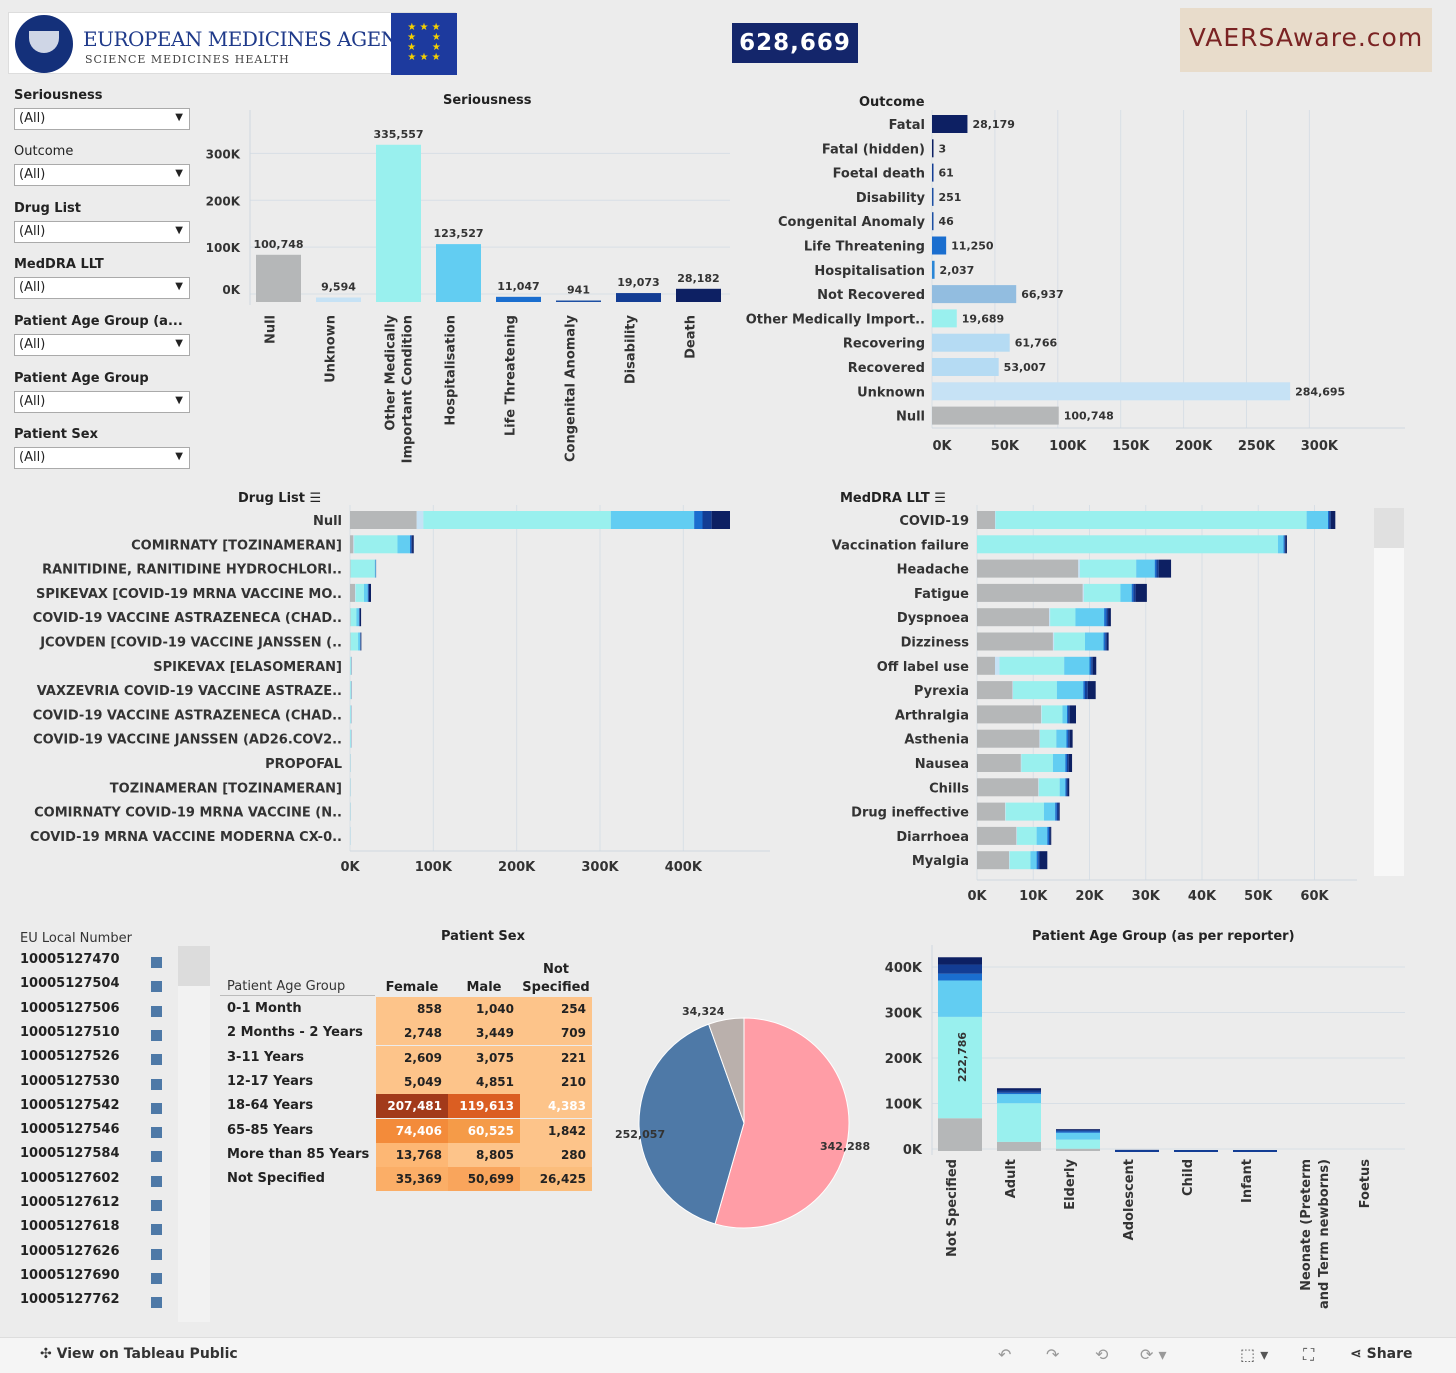  I want to click on eu-list-scrollbar, so click(194, 1134).